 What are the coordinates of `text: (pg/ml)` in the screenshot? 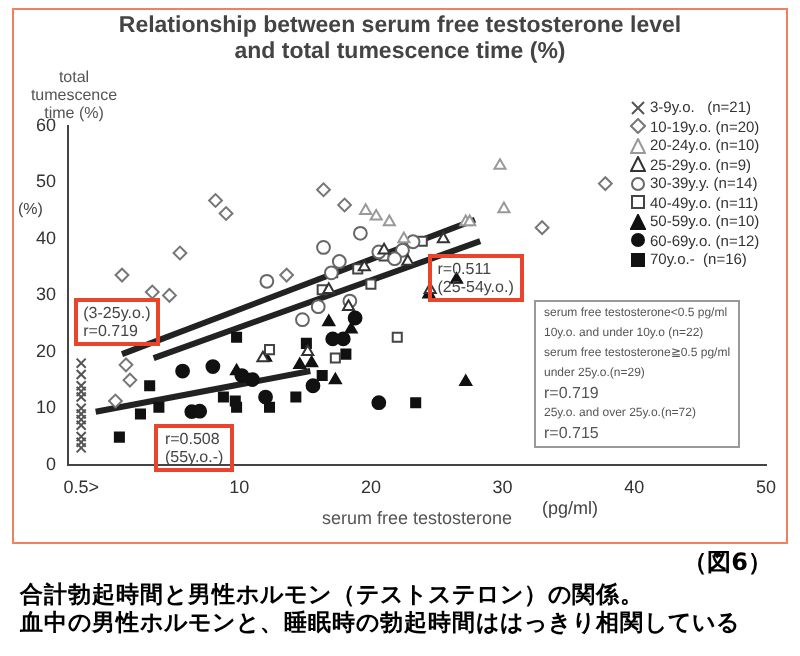 It's located at (570, 508).